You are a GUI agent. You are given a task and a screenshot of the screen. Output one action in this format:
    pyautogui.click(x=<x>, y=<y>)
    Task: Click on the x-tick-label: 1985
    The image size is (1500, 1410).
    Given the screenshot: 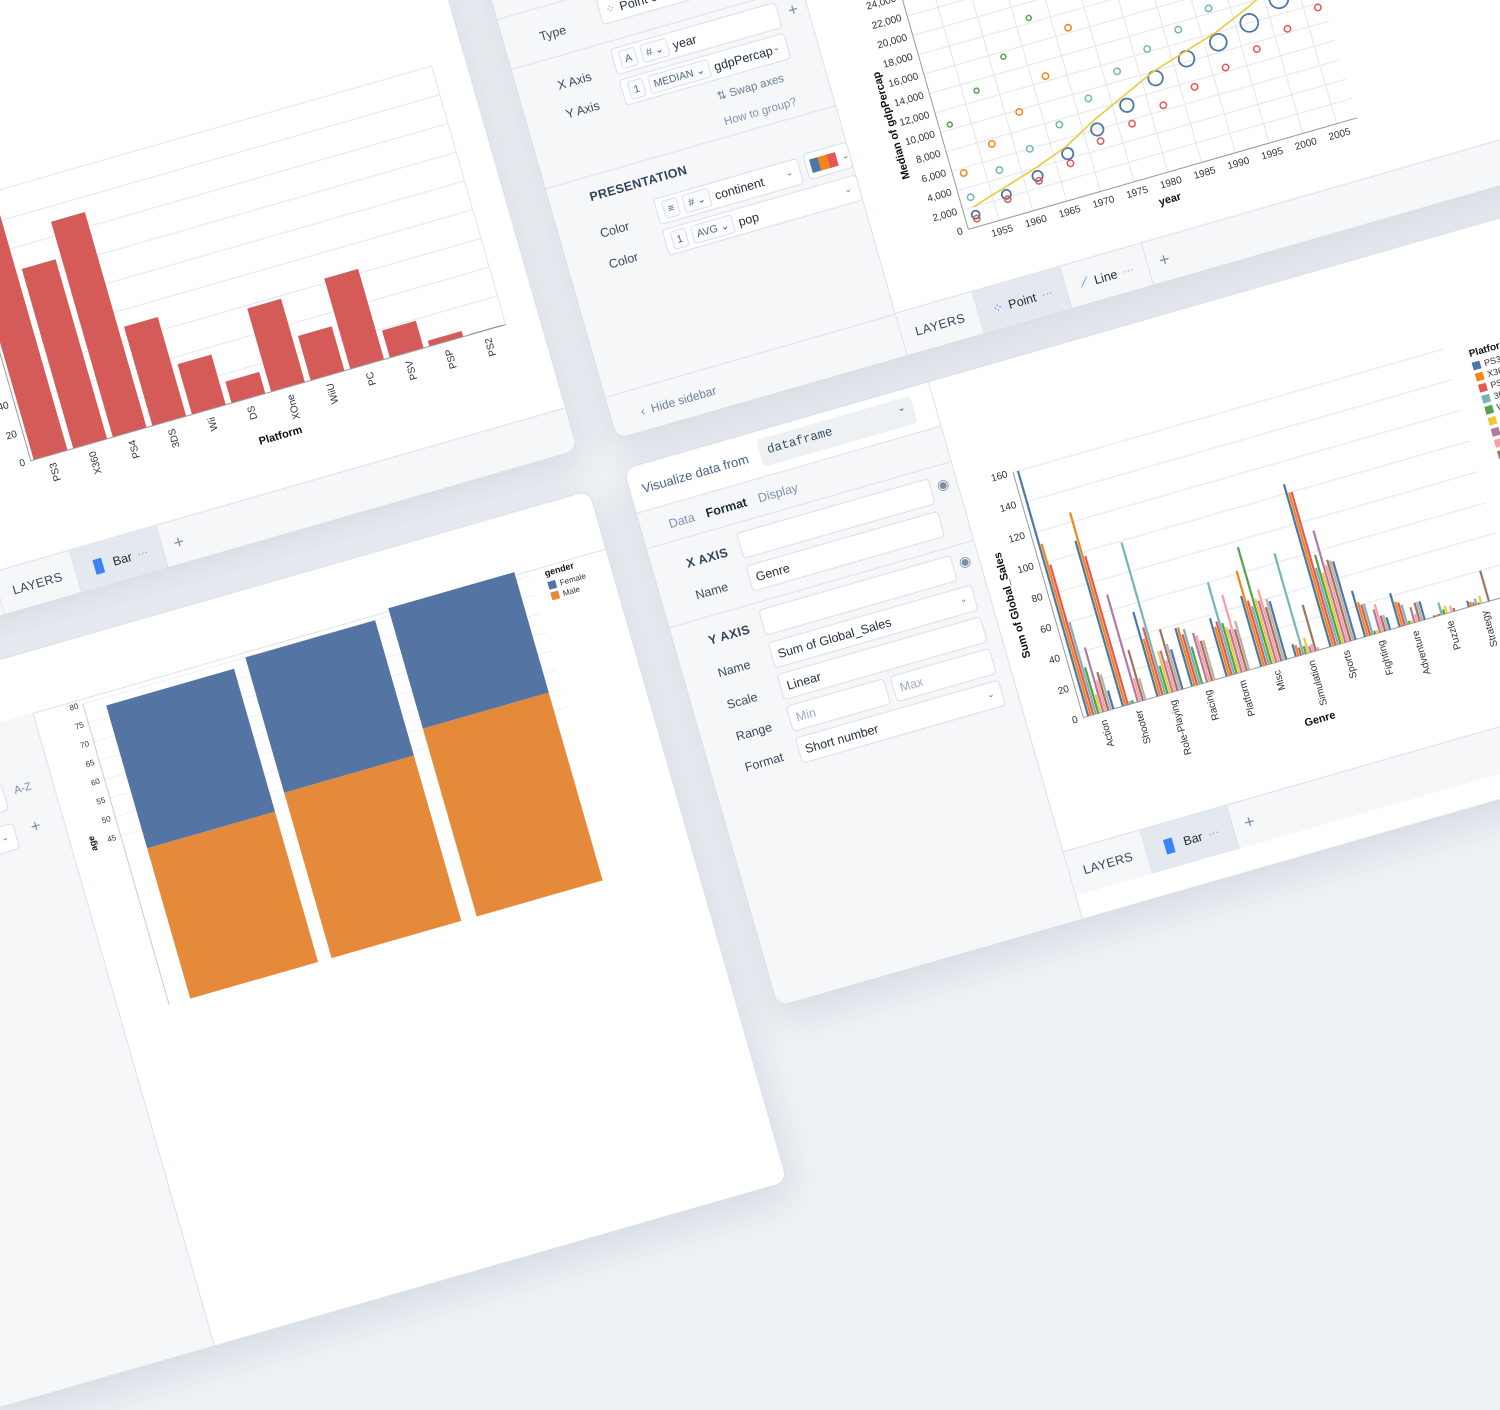 What is the action you would take?
    pyautogui.click(x=1205, y=173)
    